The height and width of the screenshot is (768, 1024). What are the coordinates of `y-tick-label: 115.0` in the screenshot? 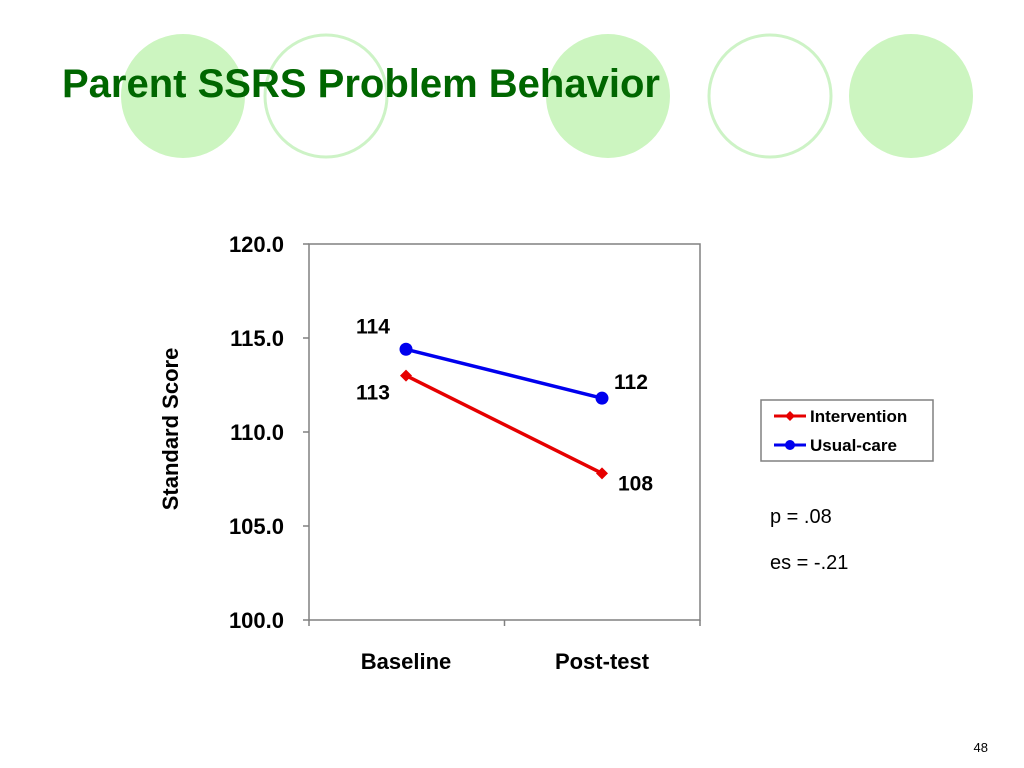 It's located at (257, 338).